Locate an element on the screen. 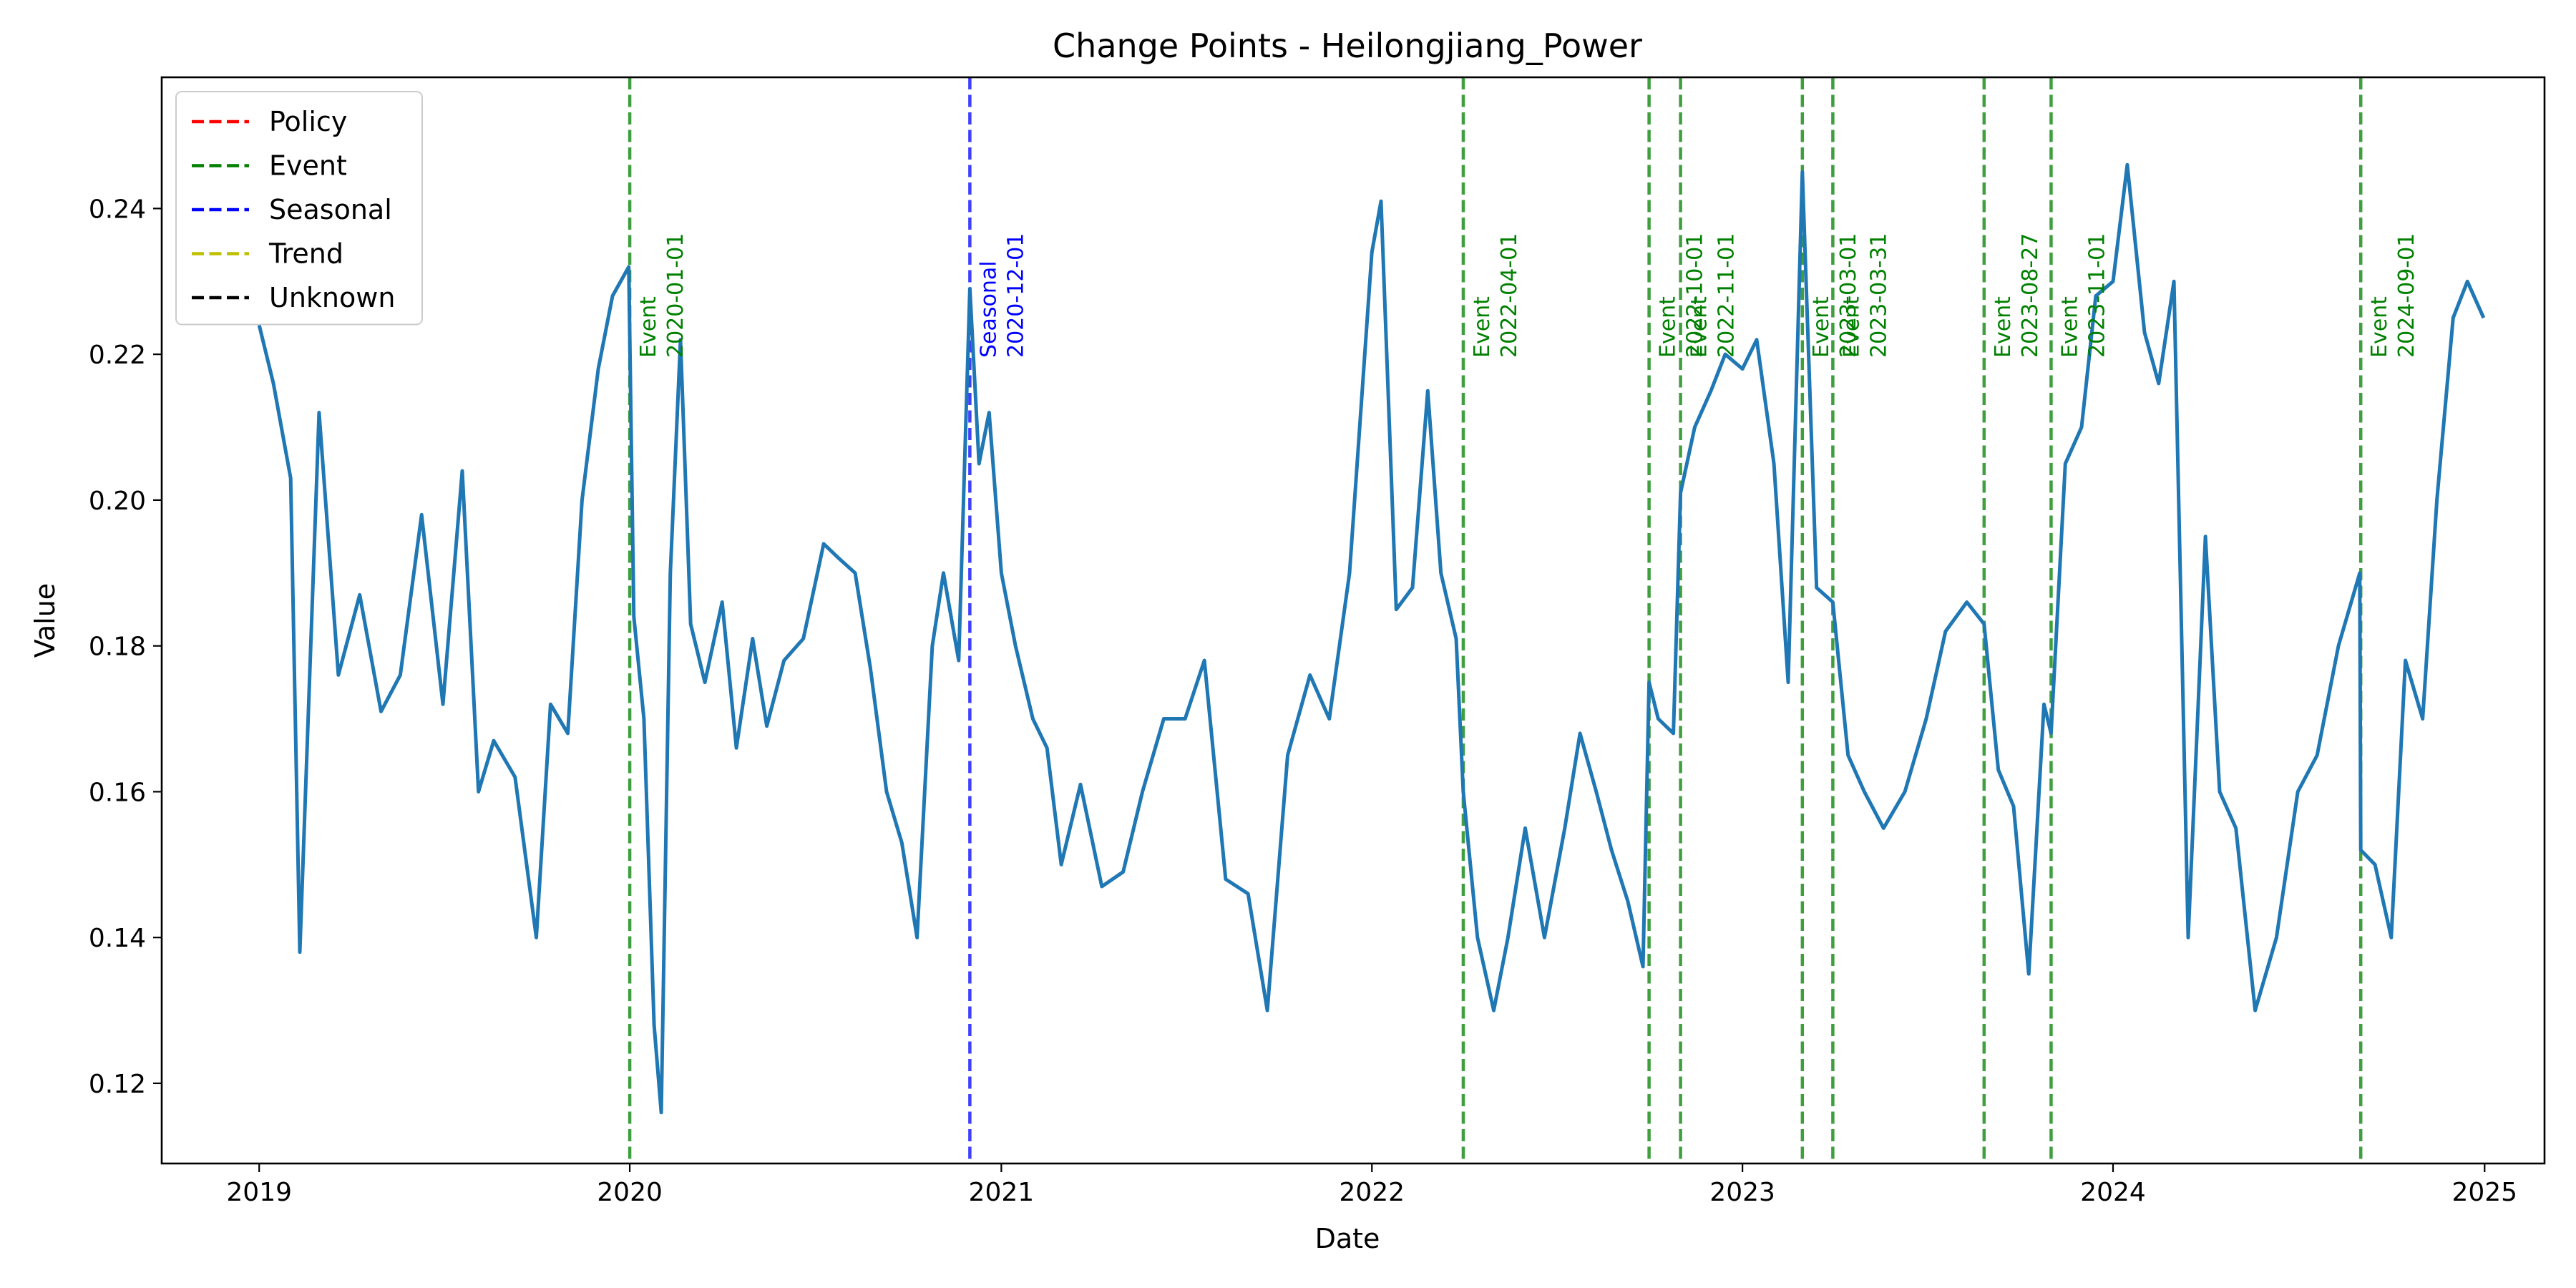 This screenshot has height=1288, width=2576. y-axis-label: Value is located at coordinates (45, 620).